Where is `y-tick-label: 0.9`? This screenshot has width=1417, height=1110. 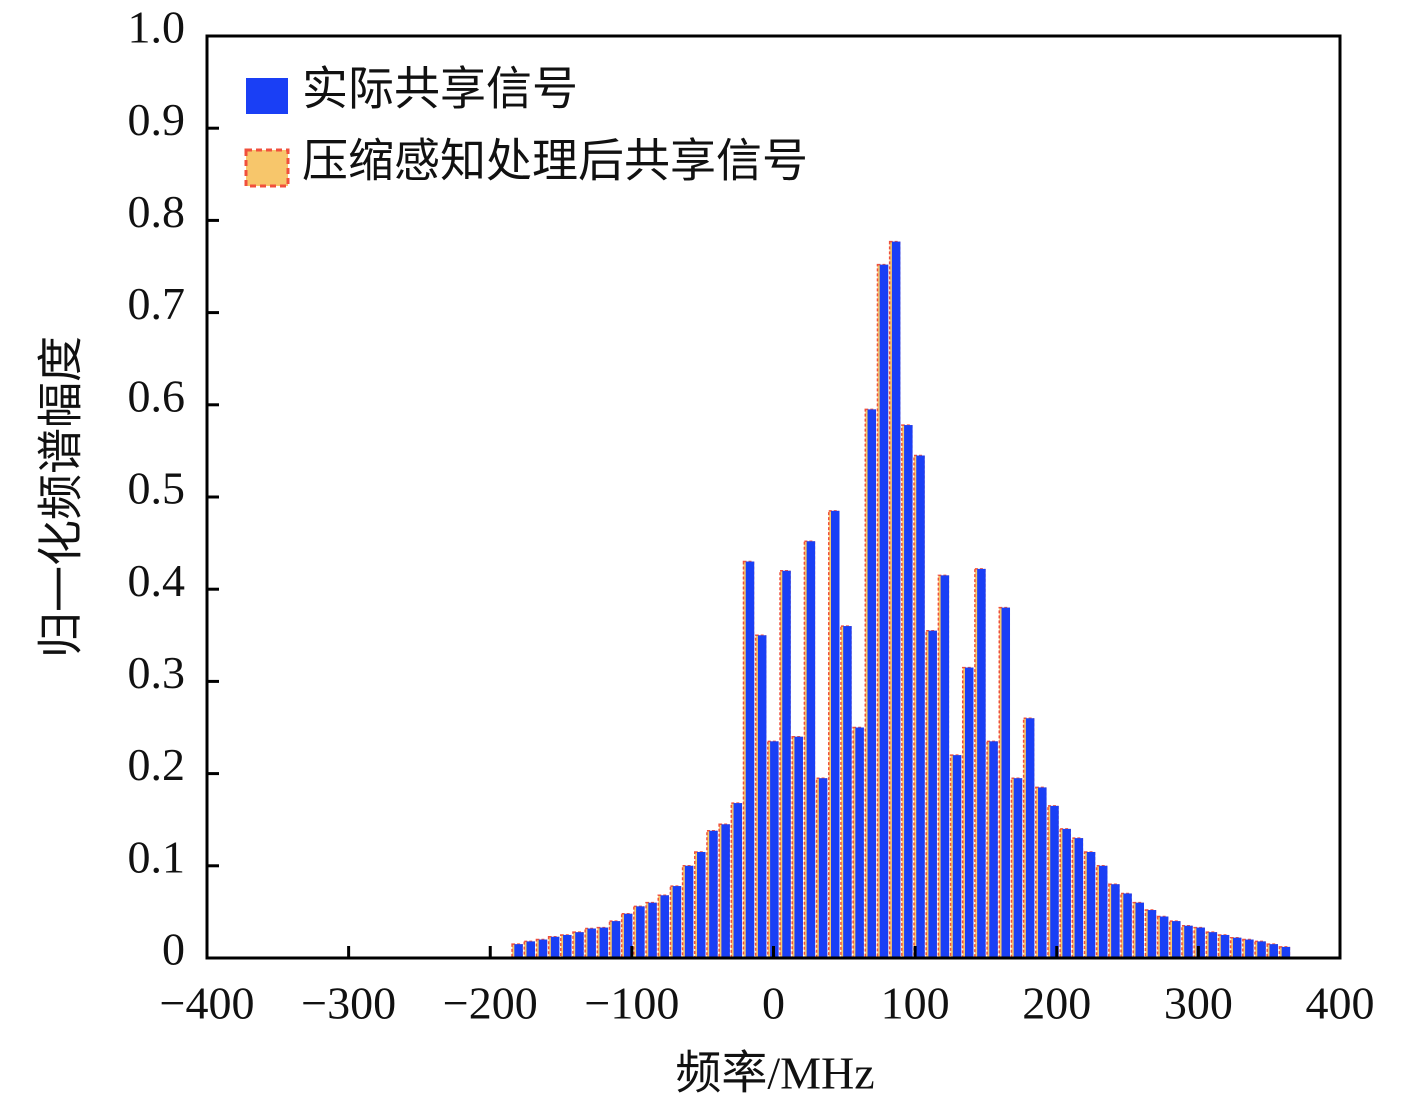
y-tick-label: 0.9 is located at coordinates (157, 119).